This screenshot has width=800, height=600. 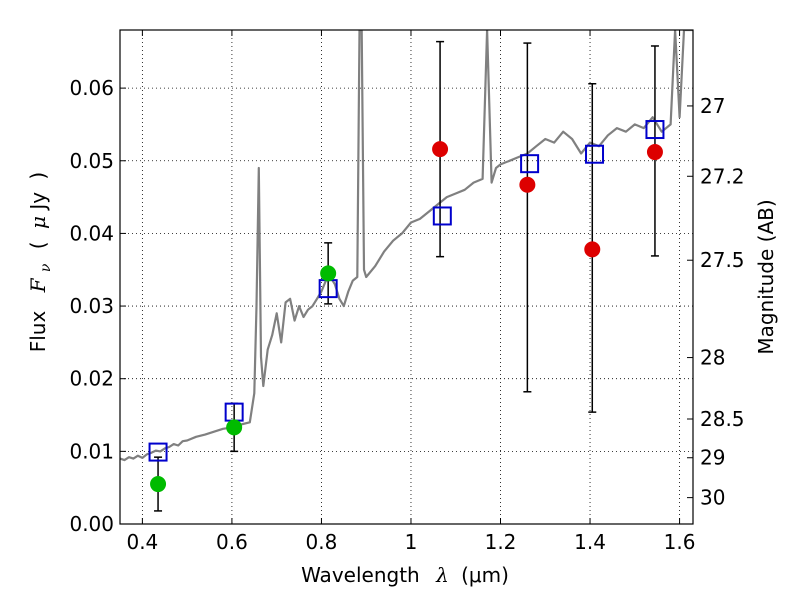 I want to click on y-tick-label: 0.06, so click(x=91, y=88).